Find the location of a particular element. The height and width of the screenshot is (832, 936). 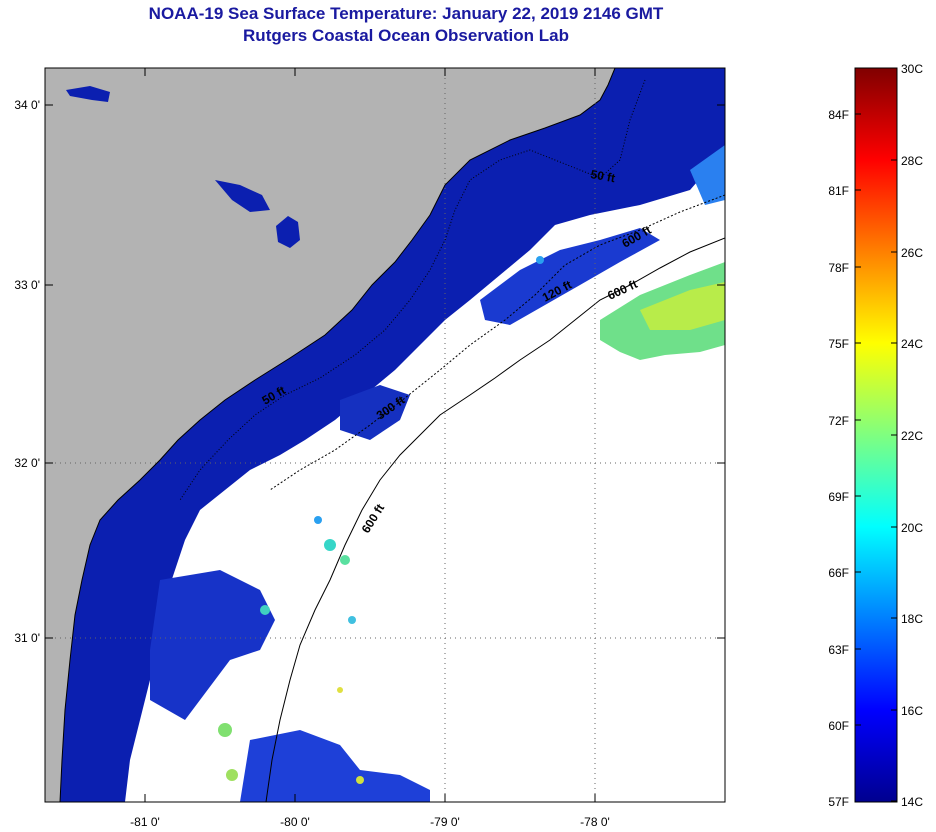

cb-label-60f: 60F is located at coordinates (838, 726).